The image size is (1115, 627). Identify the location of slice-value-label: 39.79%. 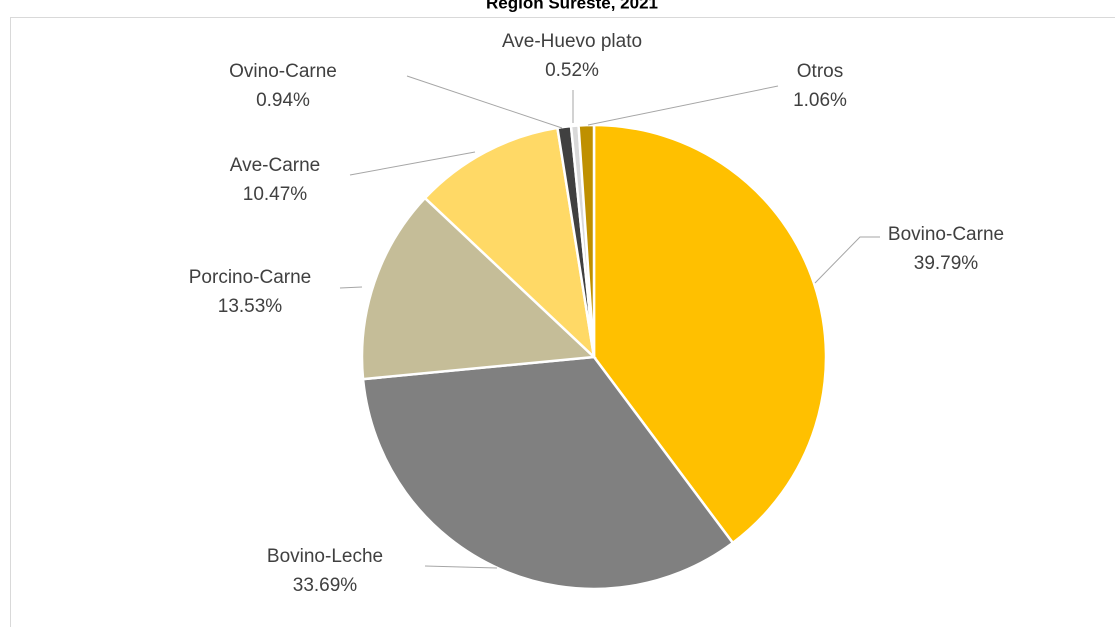
(946, 263).